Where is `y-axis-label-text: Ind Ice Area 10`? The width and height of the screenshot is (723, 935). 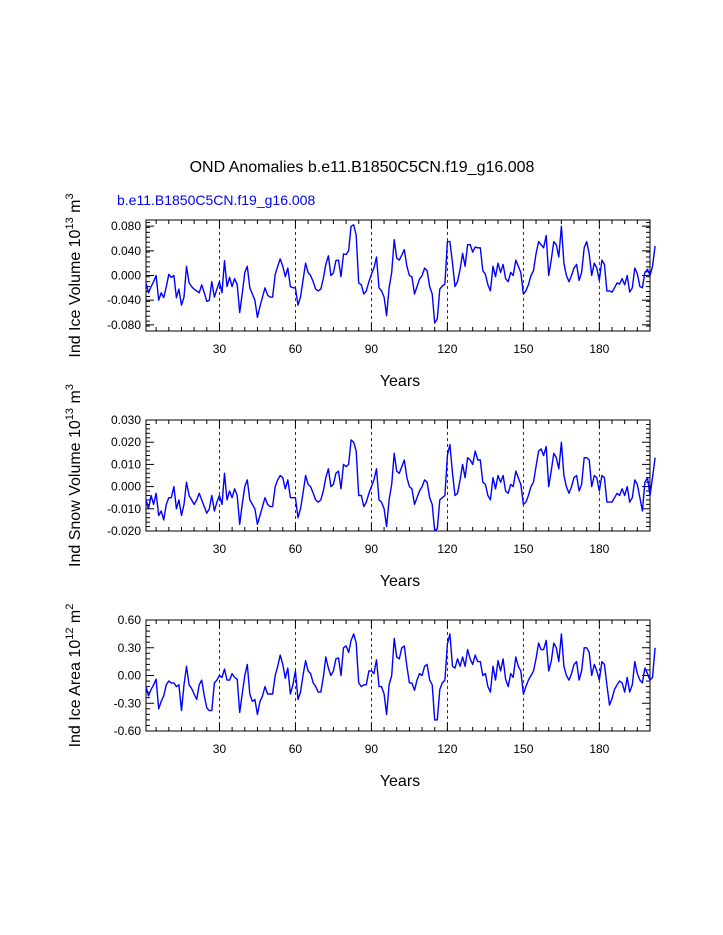
y-axis-label-text: Ind Ice Area 10 is located at coordinates (75, 694).